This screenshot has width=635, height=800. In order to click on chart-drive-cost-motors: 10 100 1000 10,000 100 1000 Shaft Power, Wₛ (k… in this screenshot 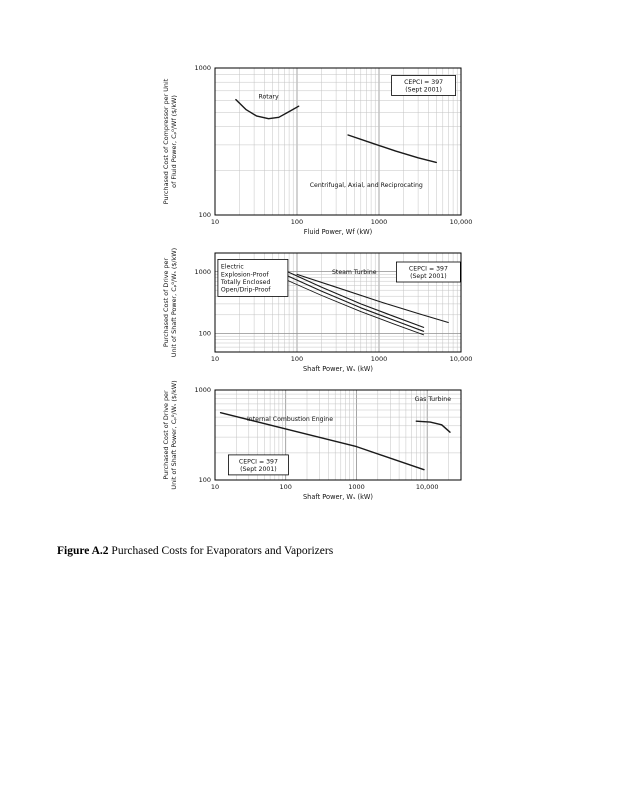, I will do `click(317, 310)`.